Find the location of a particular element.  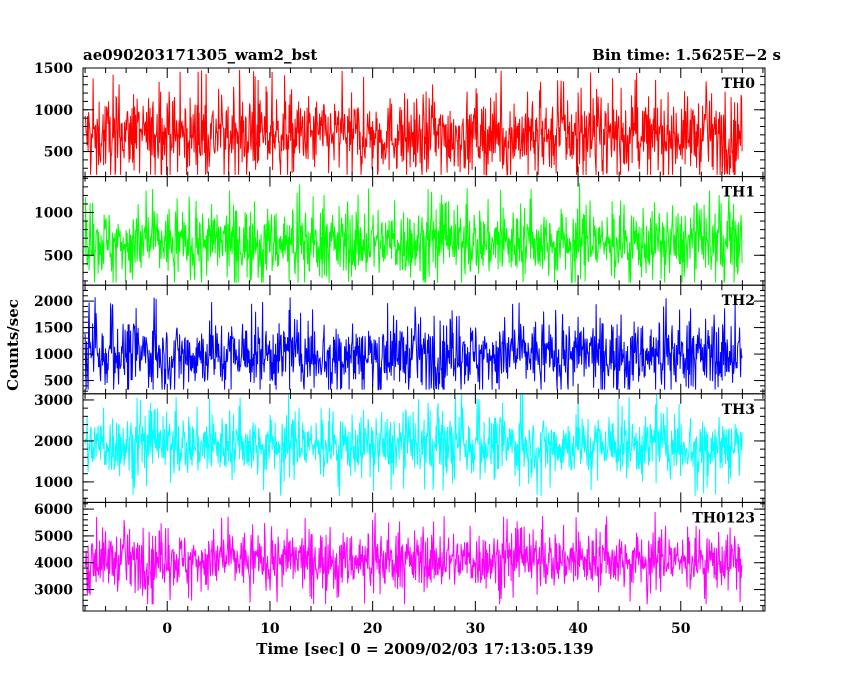

y-axis-label: Counts/sec is located at coordinates (13, 345).